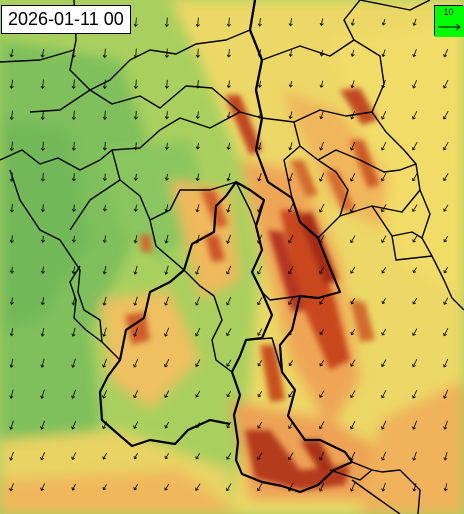 The width and height of the screenshot is (464, 514). What do you see at coordinates (449, 21) in the screenshot?
I see `legend-arrow-icon` at bounding box center [449, 21].